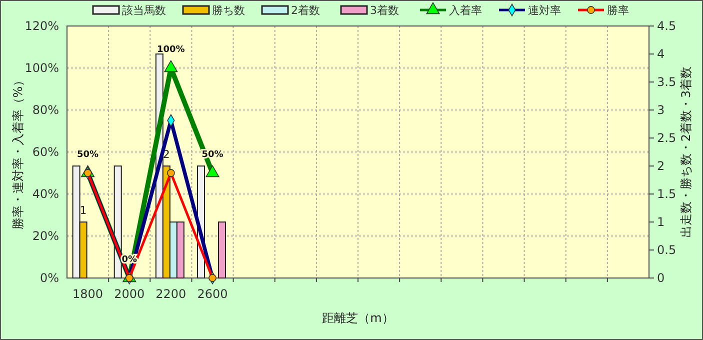  I want to click on y2-axis-title: 出走数・勝ち数・2着数・3着数, so click(686, 152).